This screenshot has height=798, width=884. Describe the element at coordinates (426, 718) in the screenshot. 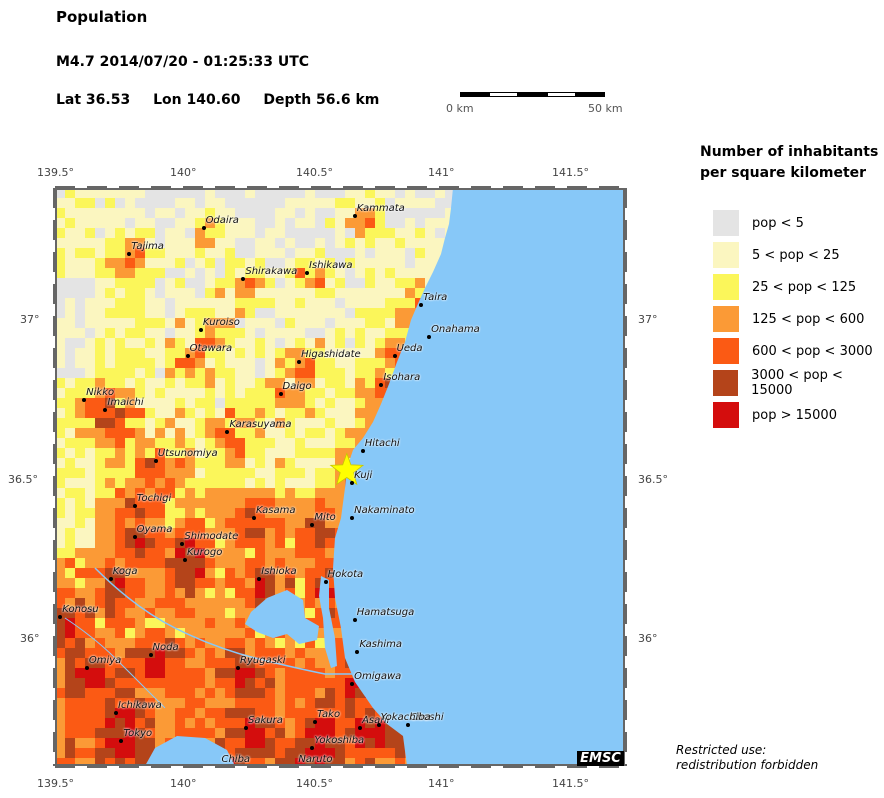

I see `city-label: Choshi` at that location.